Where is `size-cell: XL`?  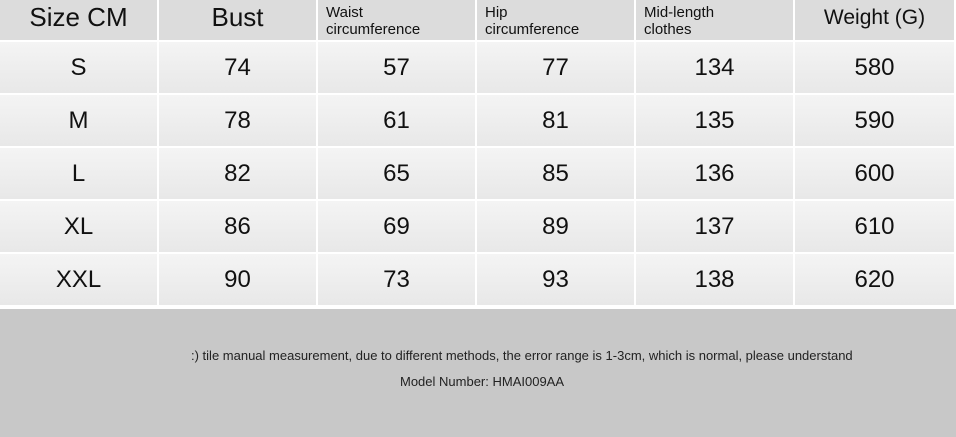 size-cell: XL is located at coordinates (78, 226).